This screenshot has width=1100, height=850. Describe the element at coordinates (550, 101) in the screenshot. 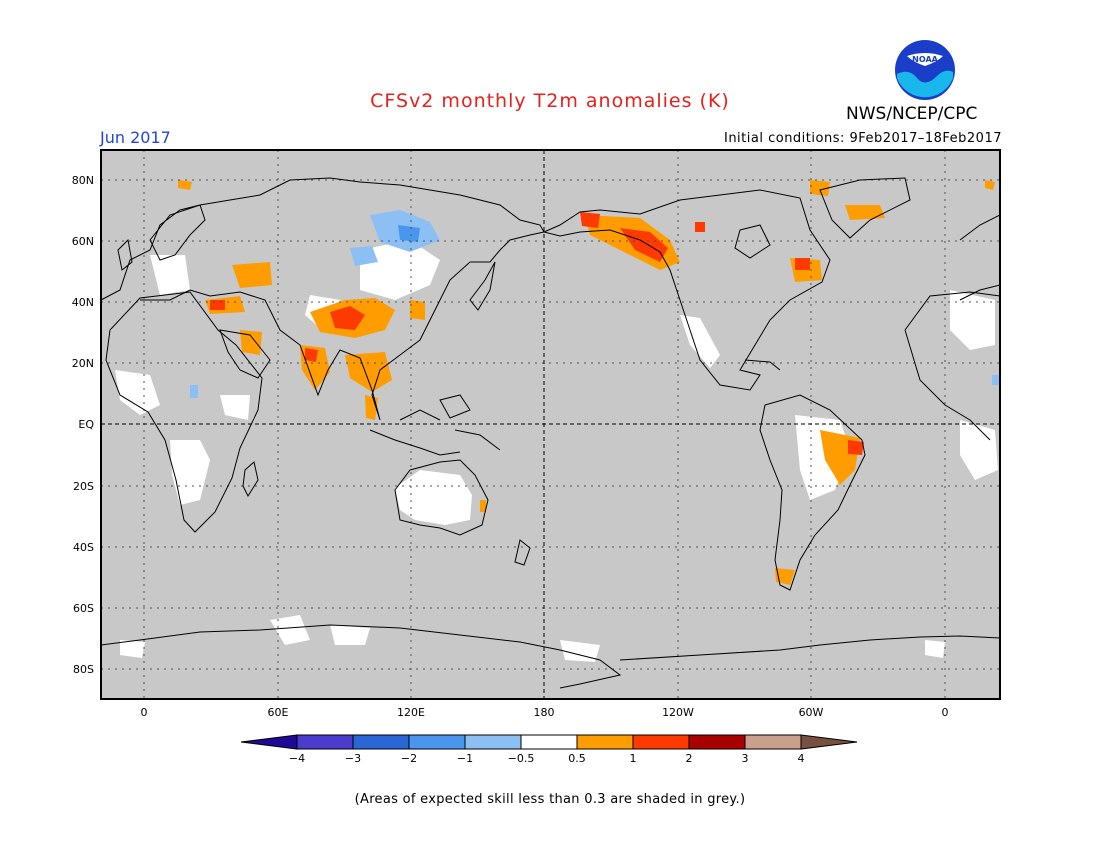

I see `map-title: CFSv2 monthly T2m anomalies (K)` at that location.